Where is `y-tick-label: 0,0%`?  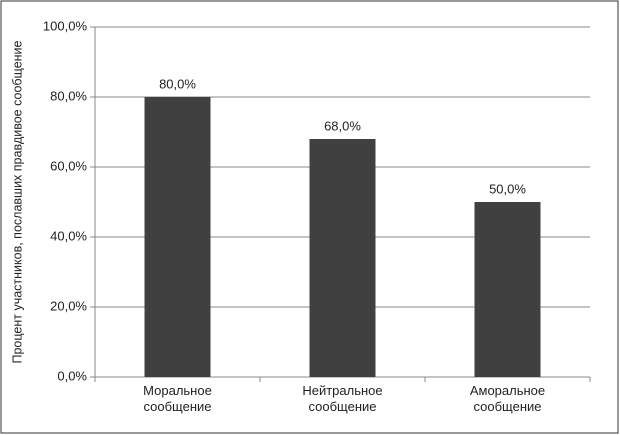
y-tick-label: 0,0% is located at coordinates (72, 375).